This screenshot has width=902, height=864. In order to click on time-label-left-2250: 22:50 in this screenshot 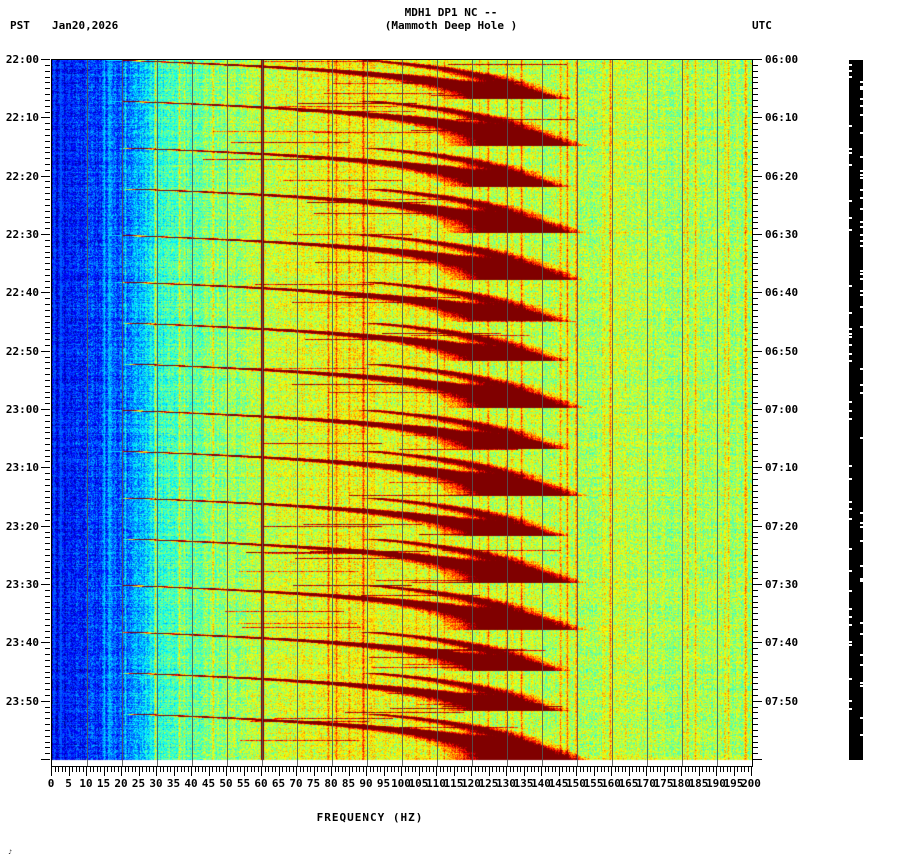, I will do `click(22, 351)`.